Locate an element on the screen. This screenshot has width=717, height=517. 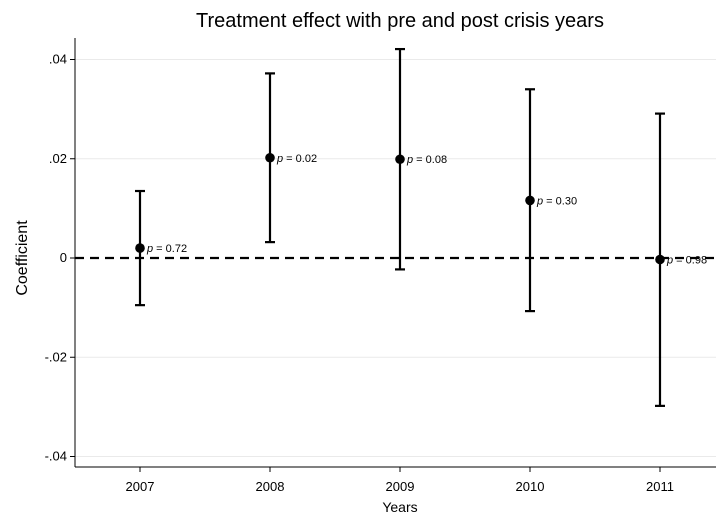
p-value-label: p = 0.08 is located at coordinates (426, 160).